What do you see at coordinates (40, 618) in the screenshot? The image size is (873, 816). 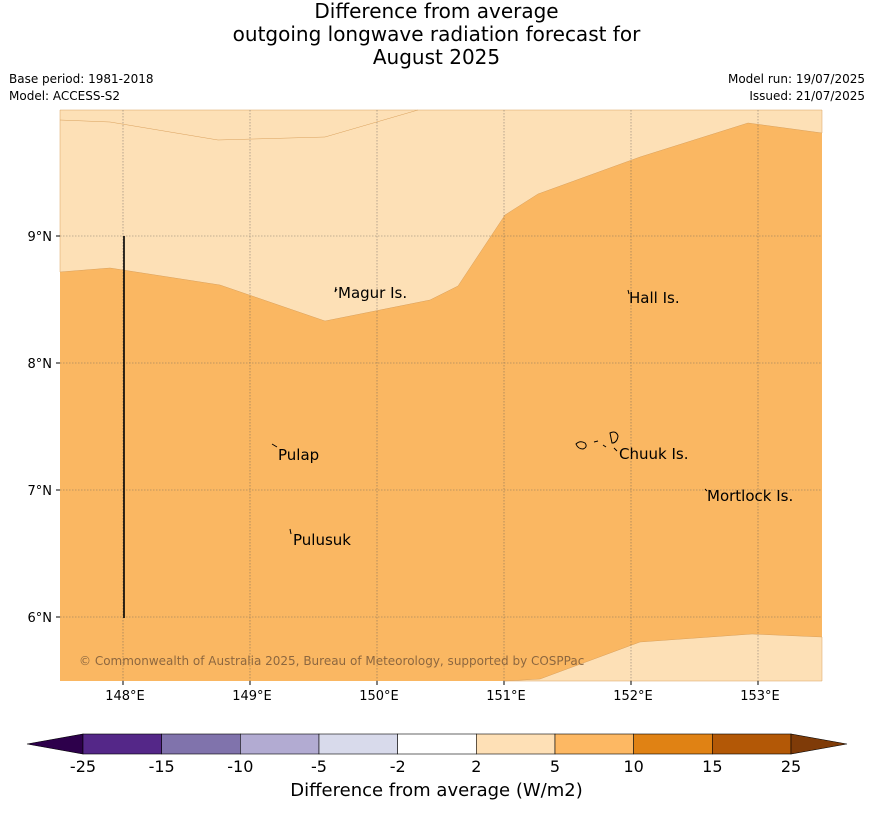 I see `lat-label: 6°N` at bounding box center [40, 618].